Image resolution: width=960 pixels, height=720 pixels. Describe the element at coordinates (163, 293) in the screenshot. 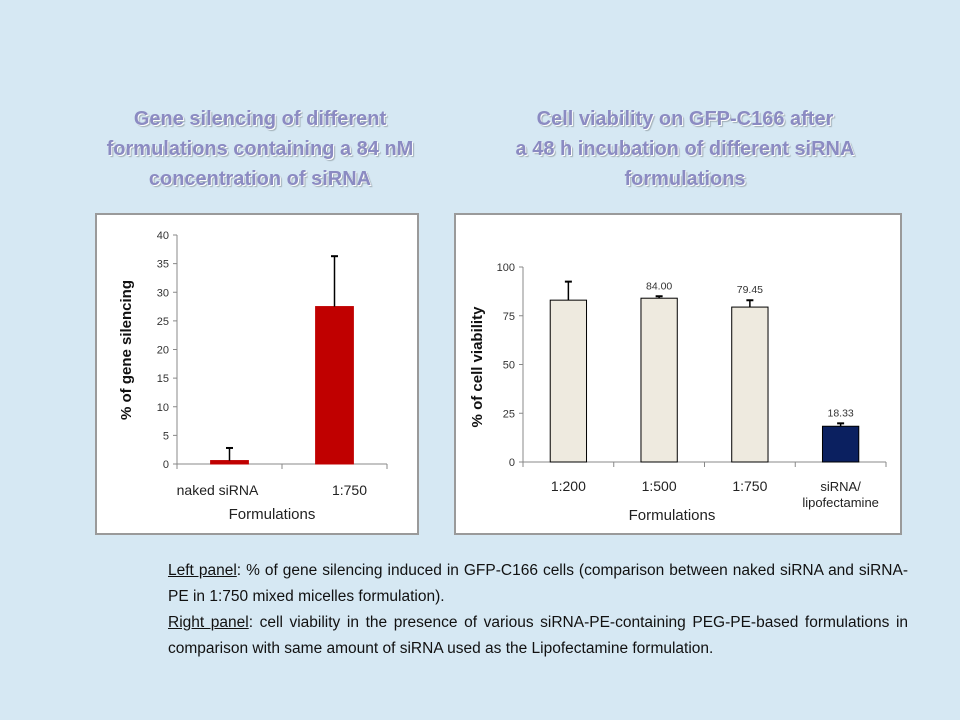

I see `y-tick-label: 30` at that location.